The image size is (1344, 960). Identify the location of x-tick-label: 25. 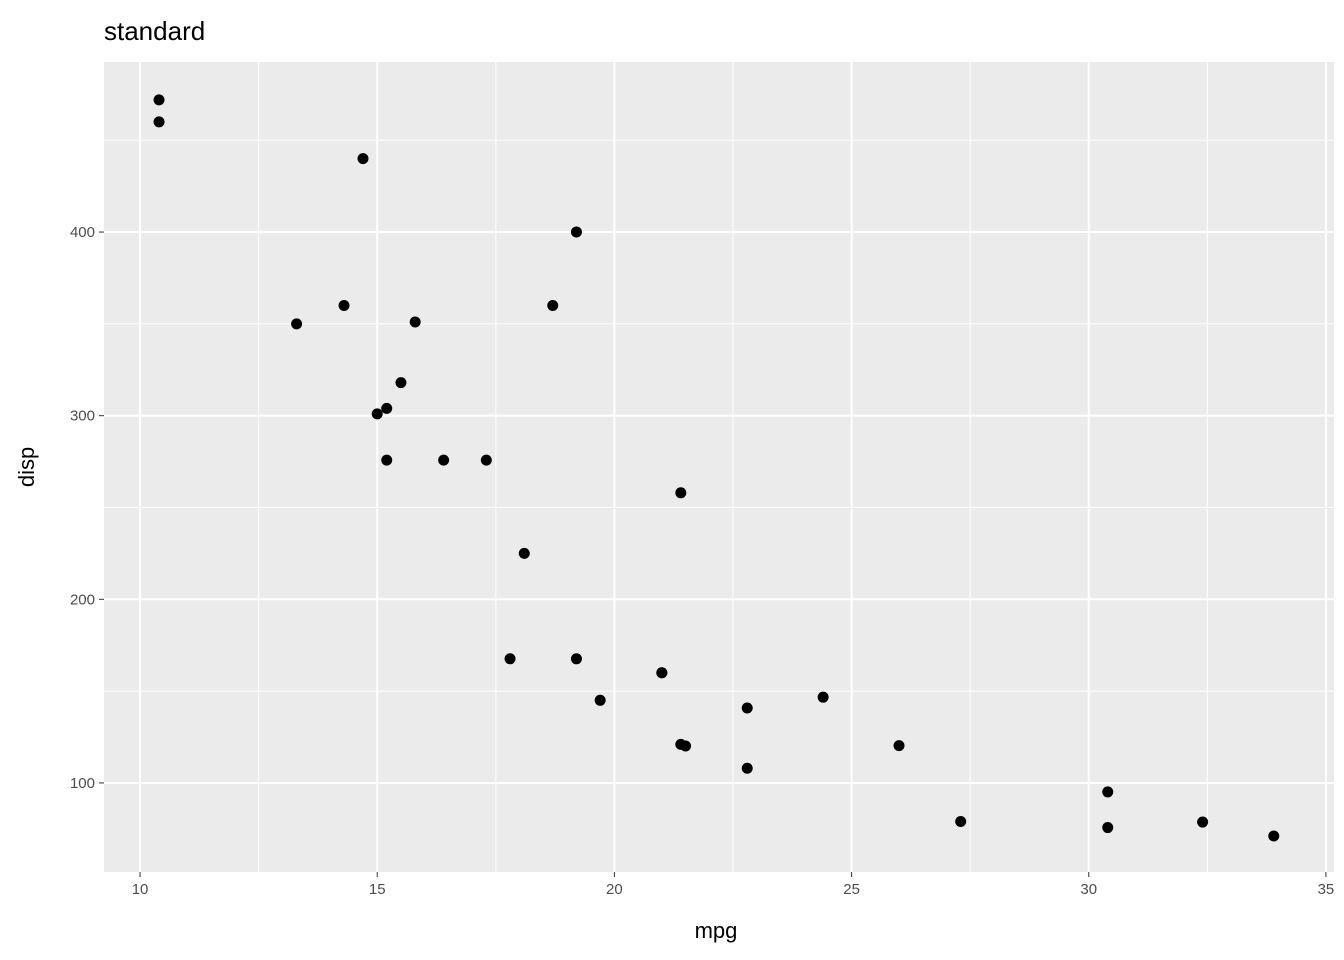
(851, 889).